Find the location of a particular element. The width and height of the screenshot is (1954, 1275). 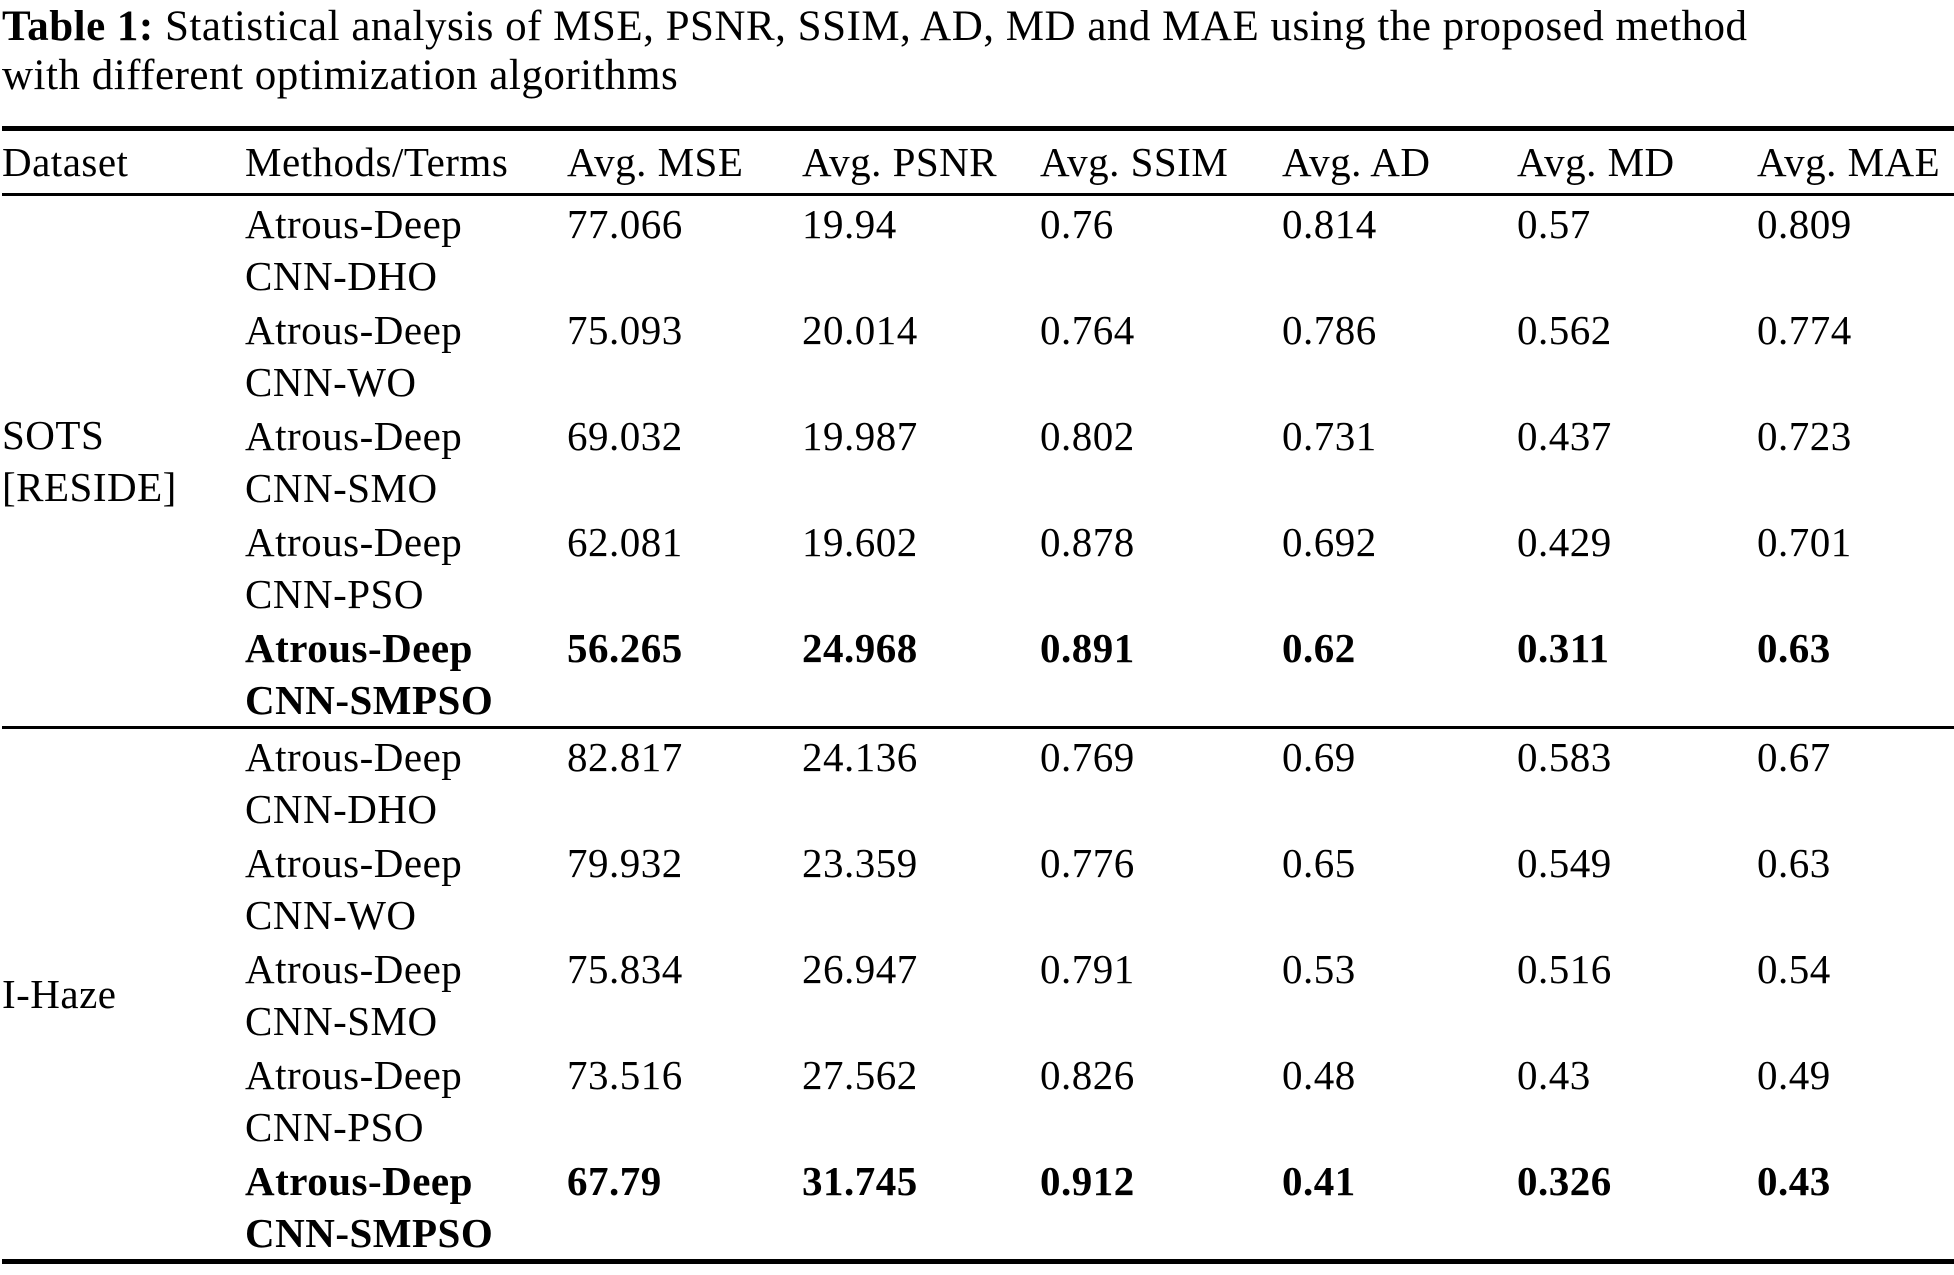

metric-value-md: 0.549 is located at coordinates (1564, 863).